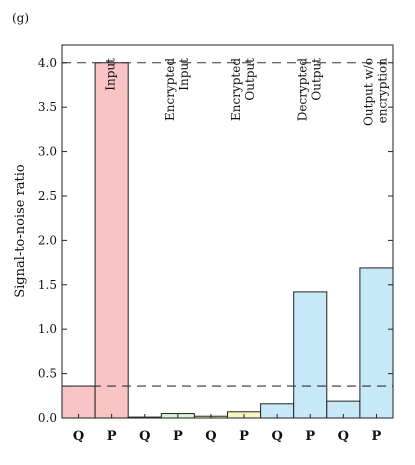  I want to click on group-label-4: Output, so click(316, 79).